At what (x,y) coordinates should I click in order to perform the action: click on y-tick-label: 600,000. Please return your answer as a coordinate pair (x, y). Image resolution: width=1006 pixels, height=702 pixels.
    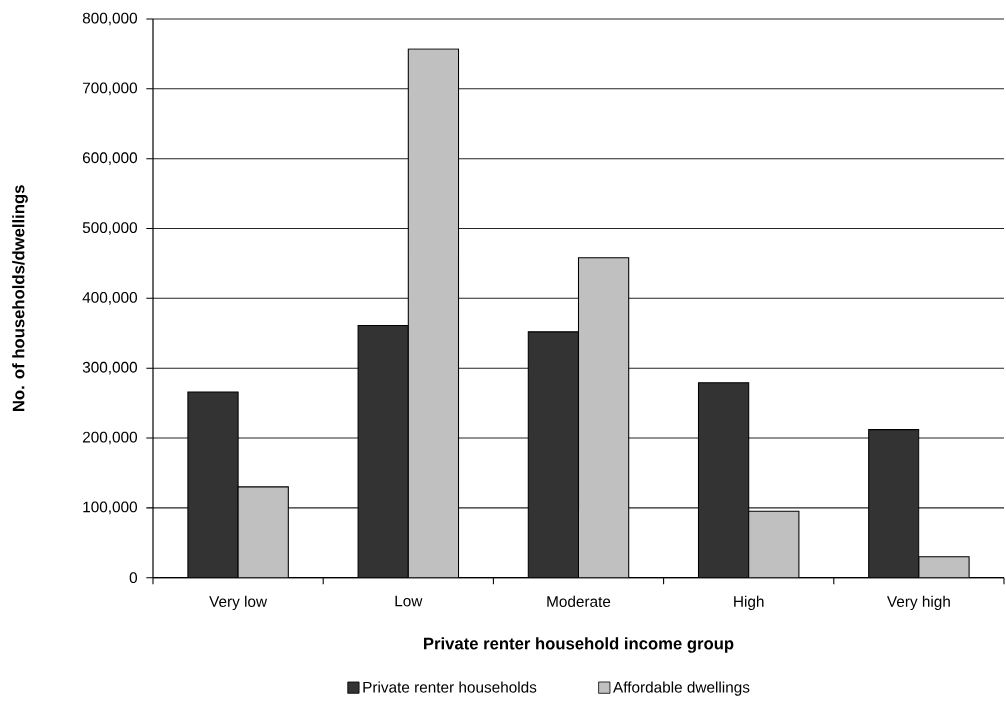
    Looking at the image, I should click on (110, 159).